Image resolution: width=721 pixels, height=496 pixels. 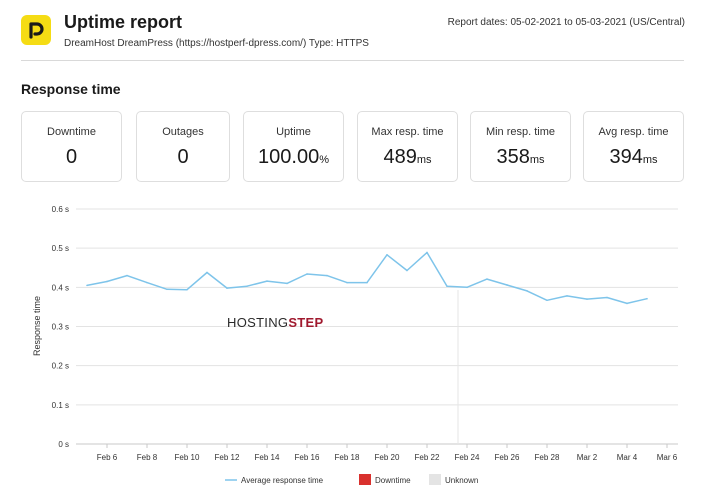 I want to click on logo-glyph-icon, so click(x=36, y=30).